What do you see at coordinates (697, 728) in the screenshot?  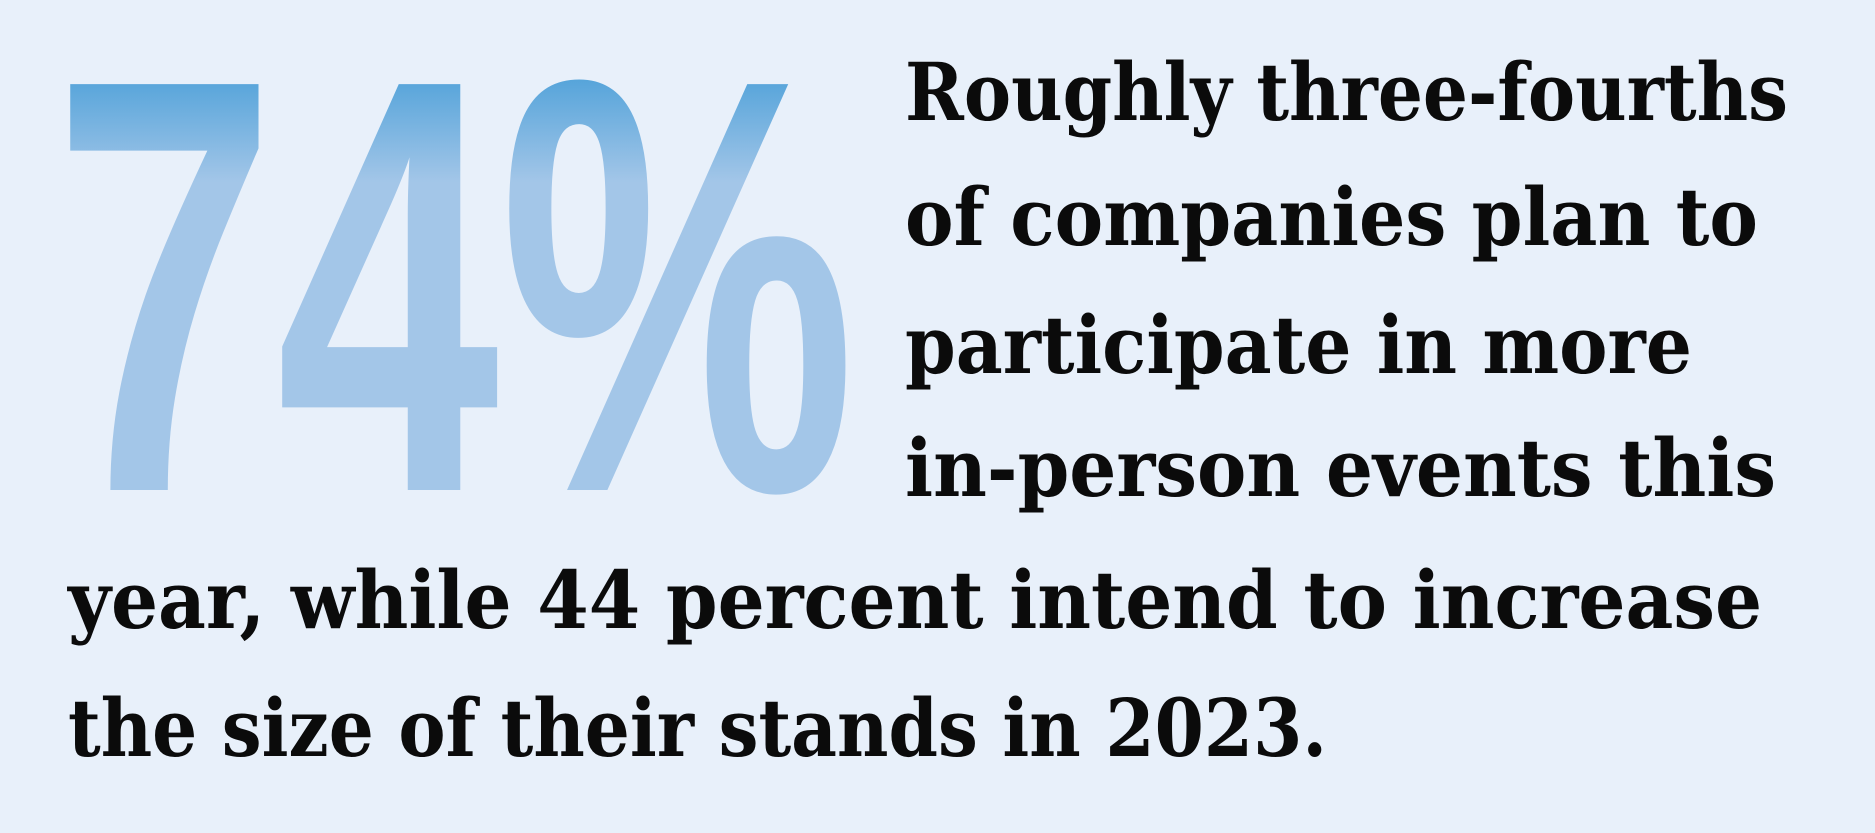 I see `text-line: the size of their stands in 2023.` at bounding box center [697, 728].